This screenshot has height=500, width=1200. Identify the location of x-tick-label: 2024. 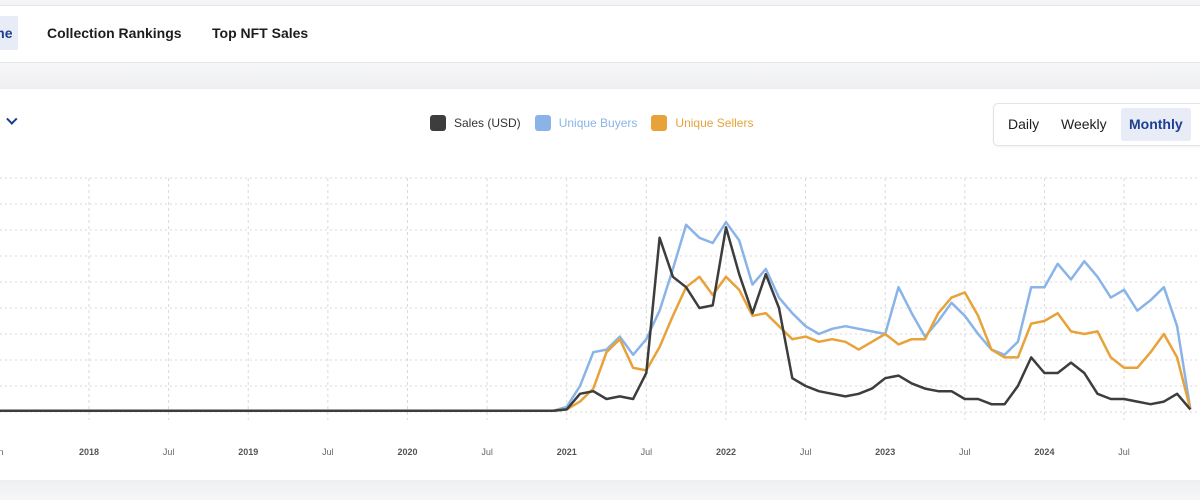
(1044, 452).